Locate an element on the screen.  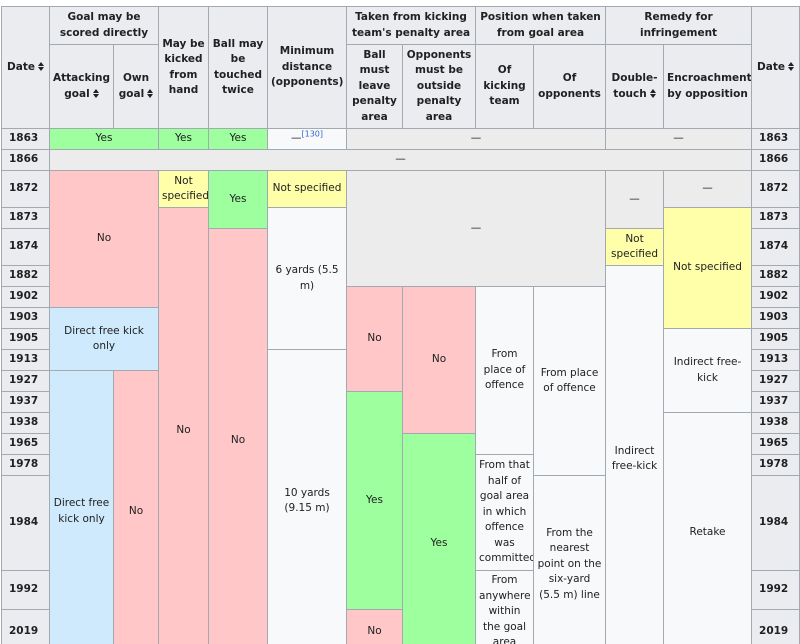
header-cell: Encroachment by opposition is located at coordinates (708, 86).